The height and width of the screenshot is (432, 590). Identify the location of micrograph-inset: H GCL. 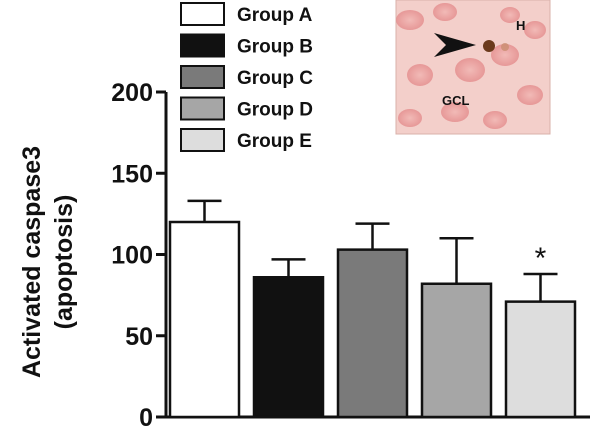
(473, 67).